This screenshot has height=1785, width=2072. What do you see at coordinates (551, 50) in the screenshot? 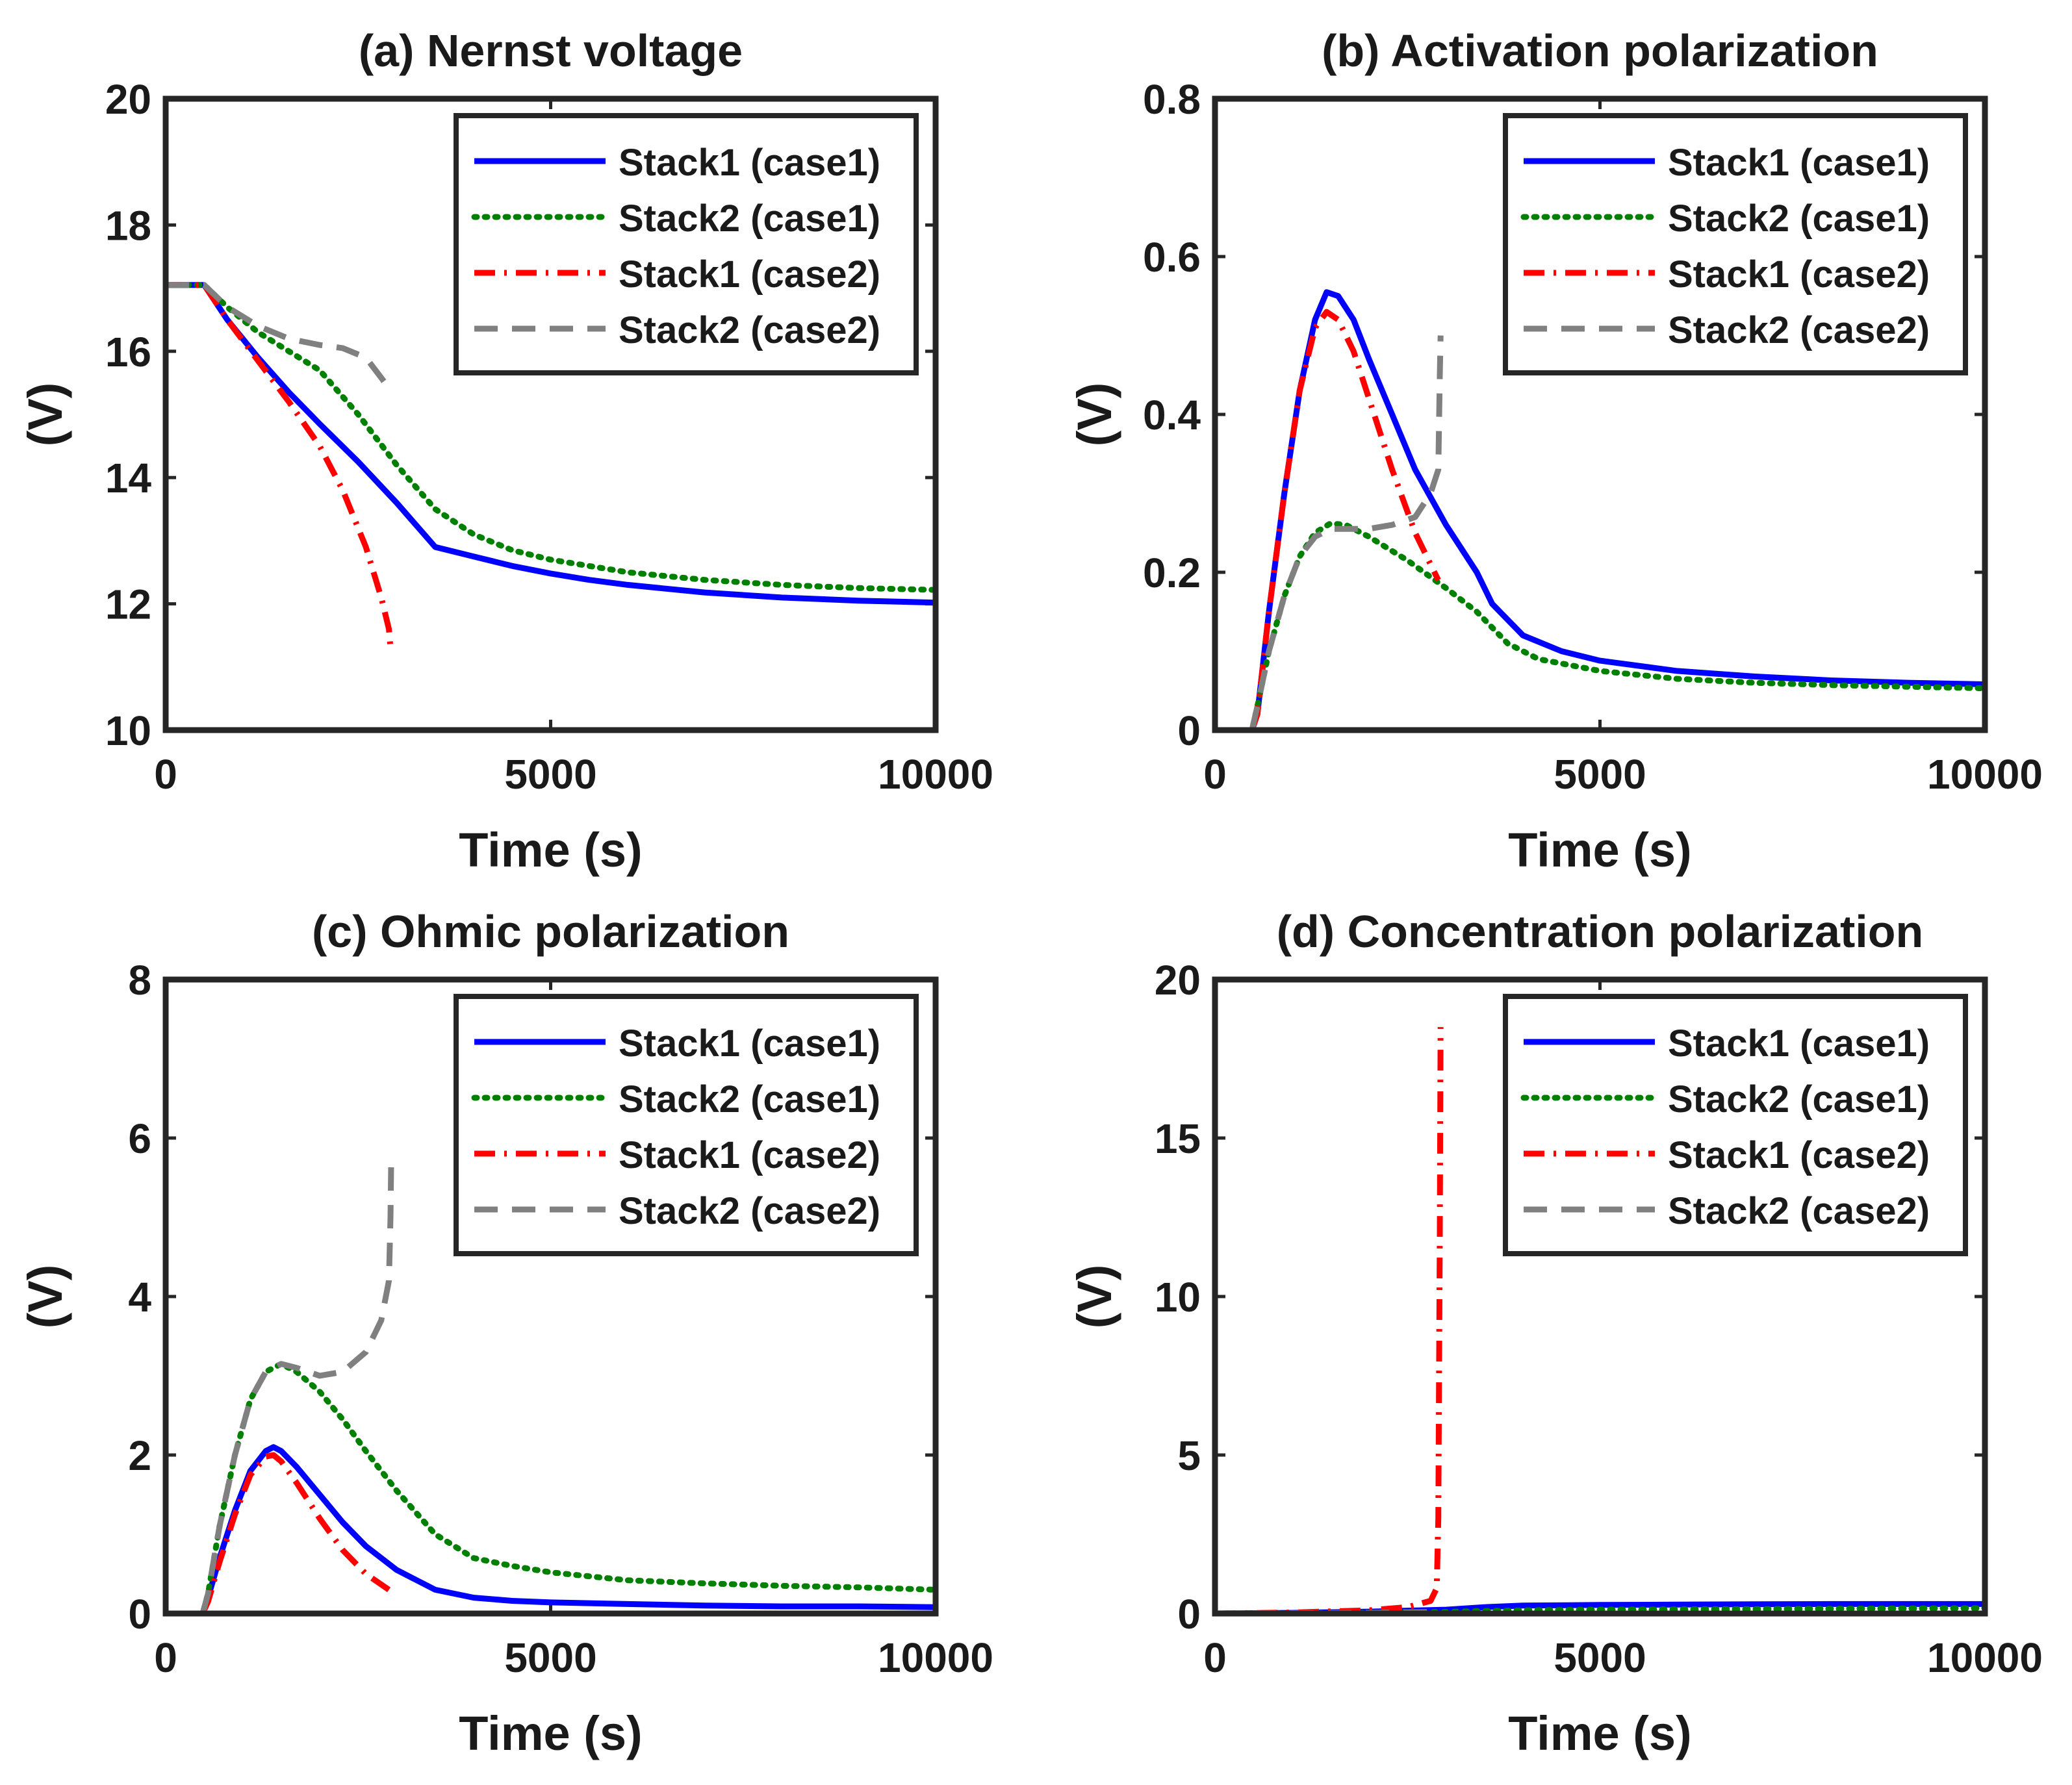
I see `chart-title: (a) Nernst voltage` at bounding box center [551, 50].